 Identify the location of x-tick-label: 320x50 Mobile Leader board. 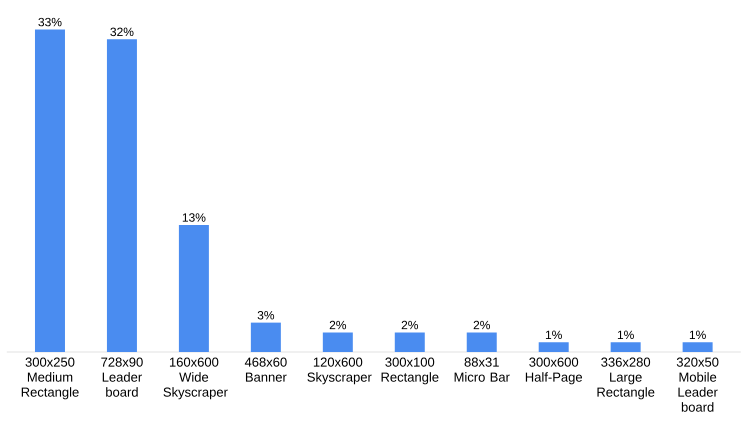
(697, 385).